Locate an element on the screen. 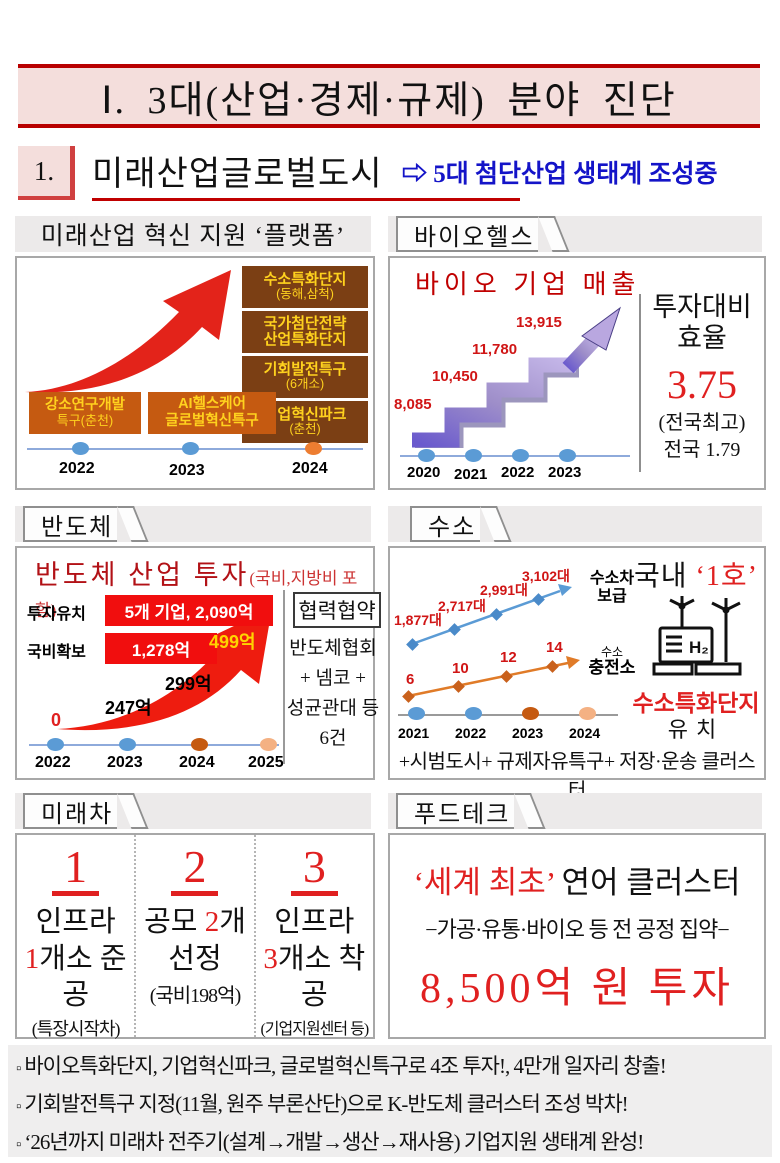  tab-futurecar: 미래차 is located at coordinates (70, 811).